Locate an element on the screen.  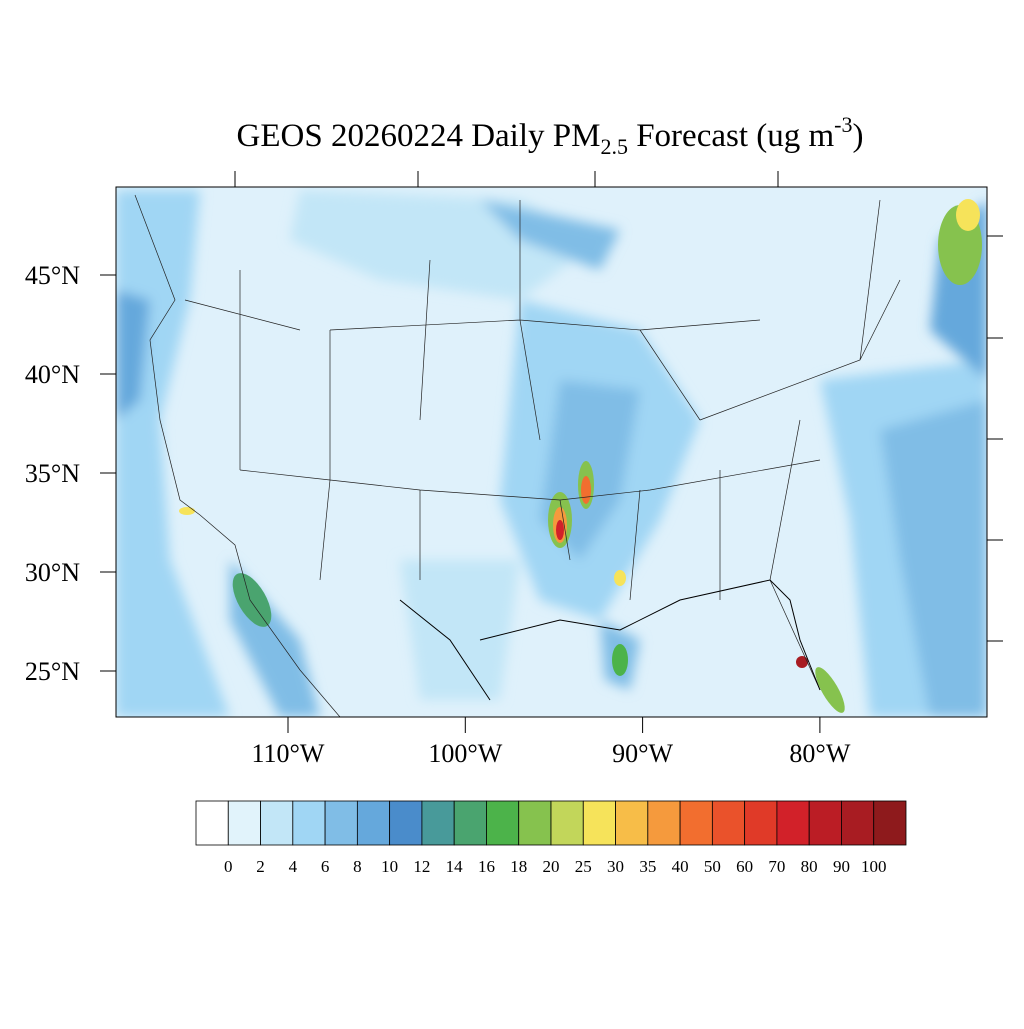
colorbar-label: 20 is located at coordinates (551, 866).